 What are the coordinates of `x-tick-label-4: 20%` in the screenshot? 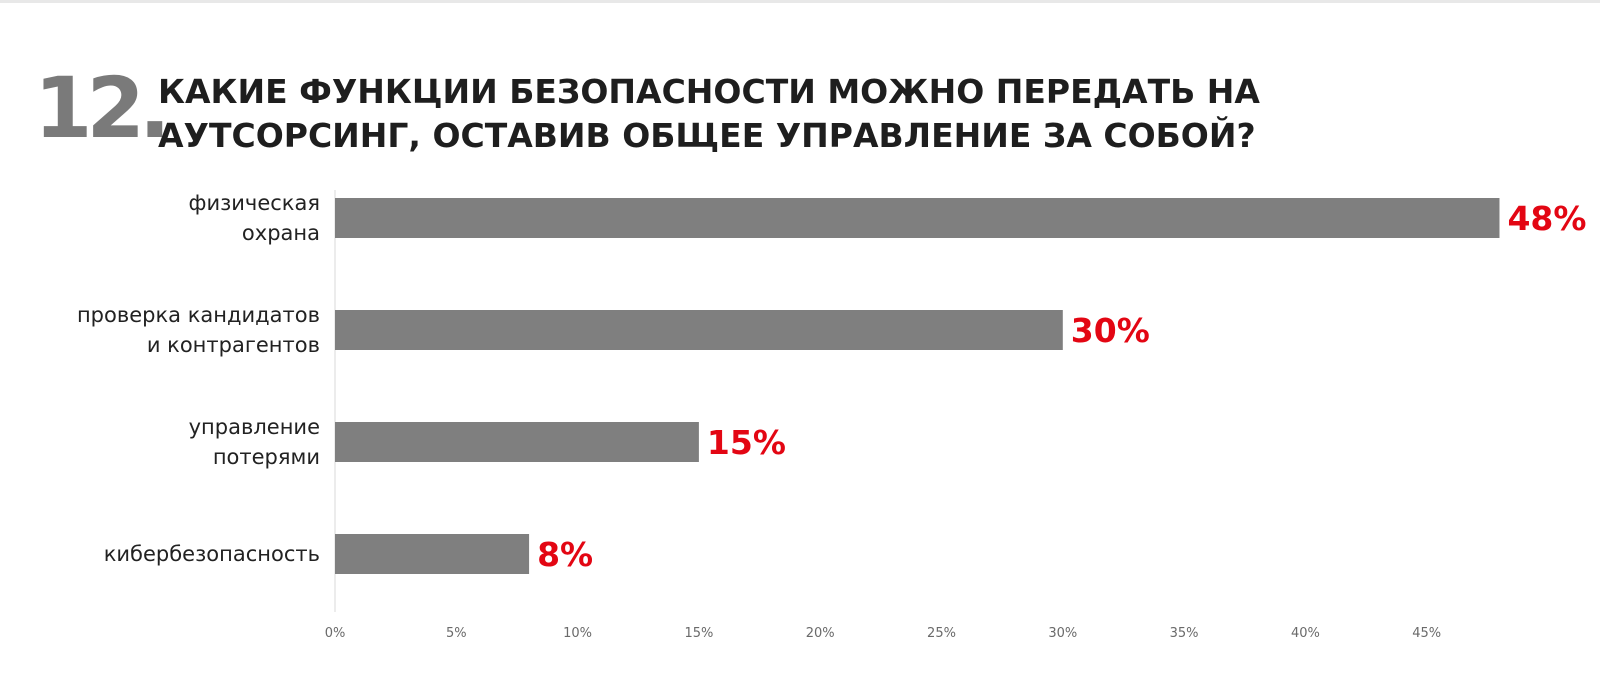 It's located at (820, 633).